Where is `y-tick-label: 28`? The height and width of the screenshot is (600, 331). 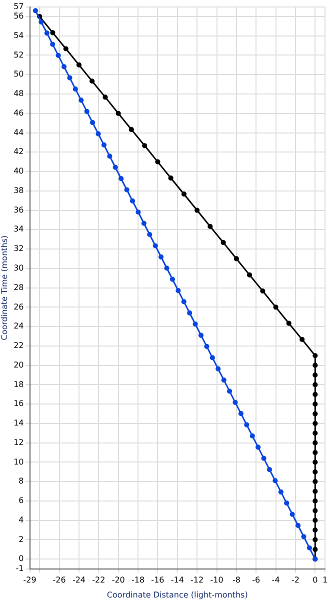
y-tick-label: 28 is located at coordinates (19, 287).